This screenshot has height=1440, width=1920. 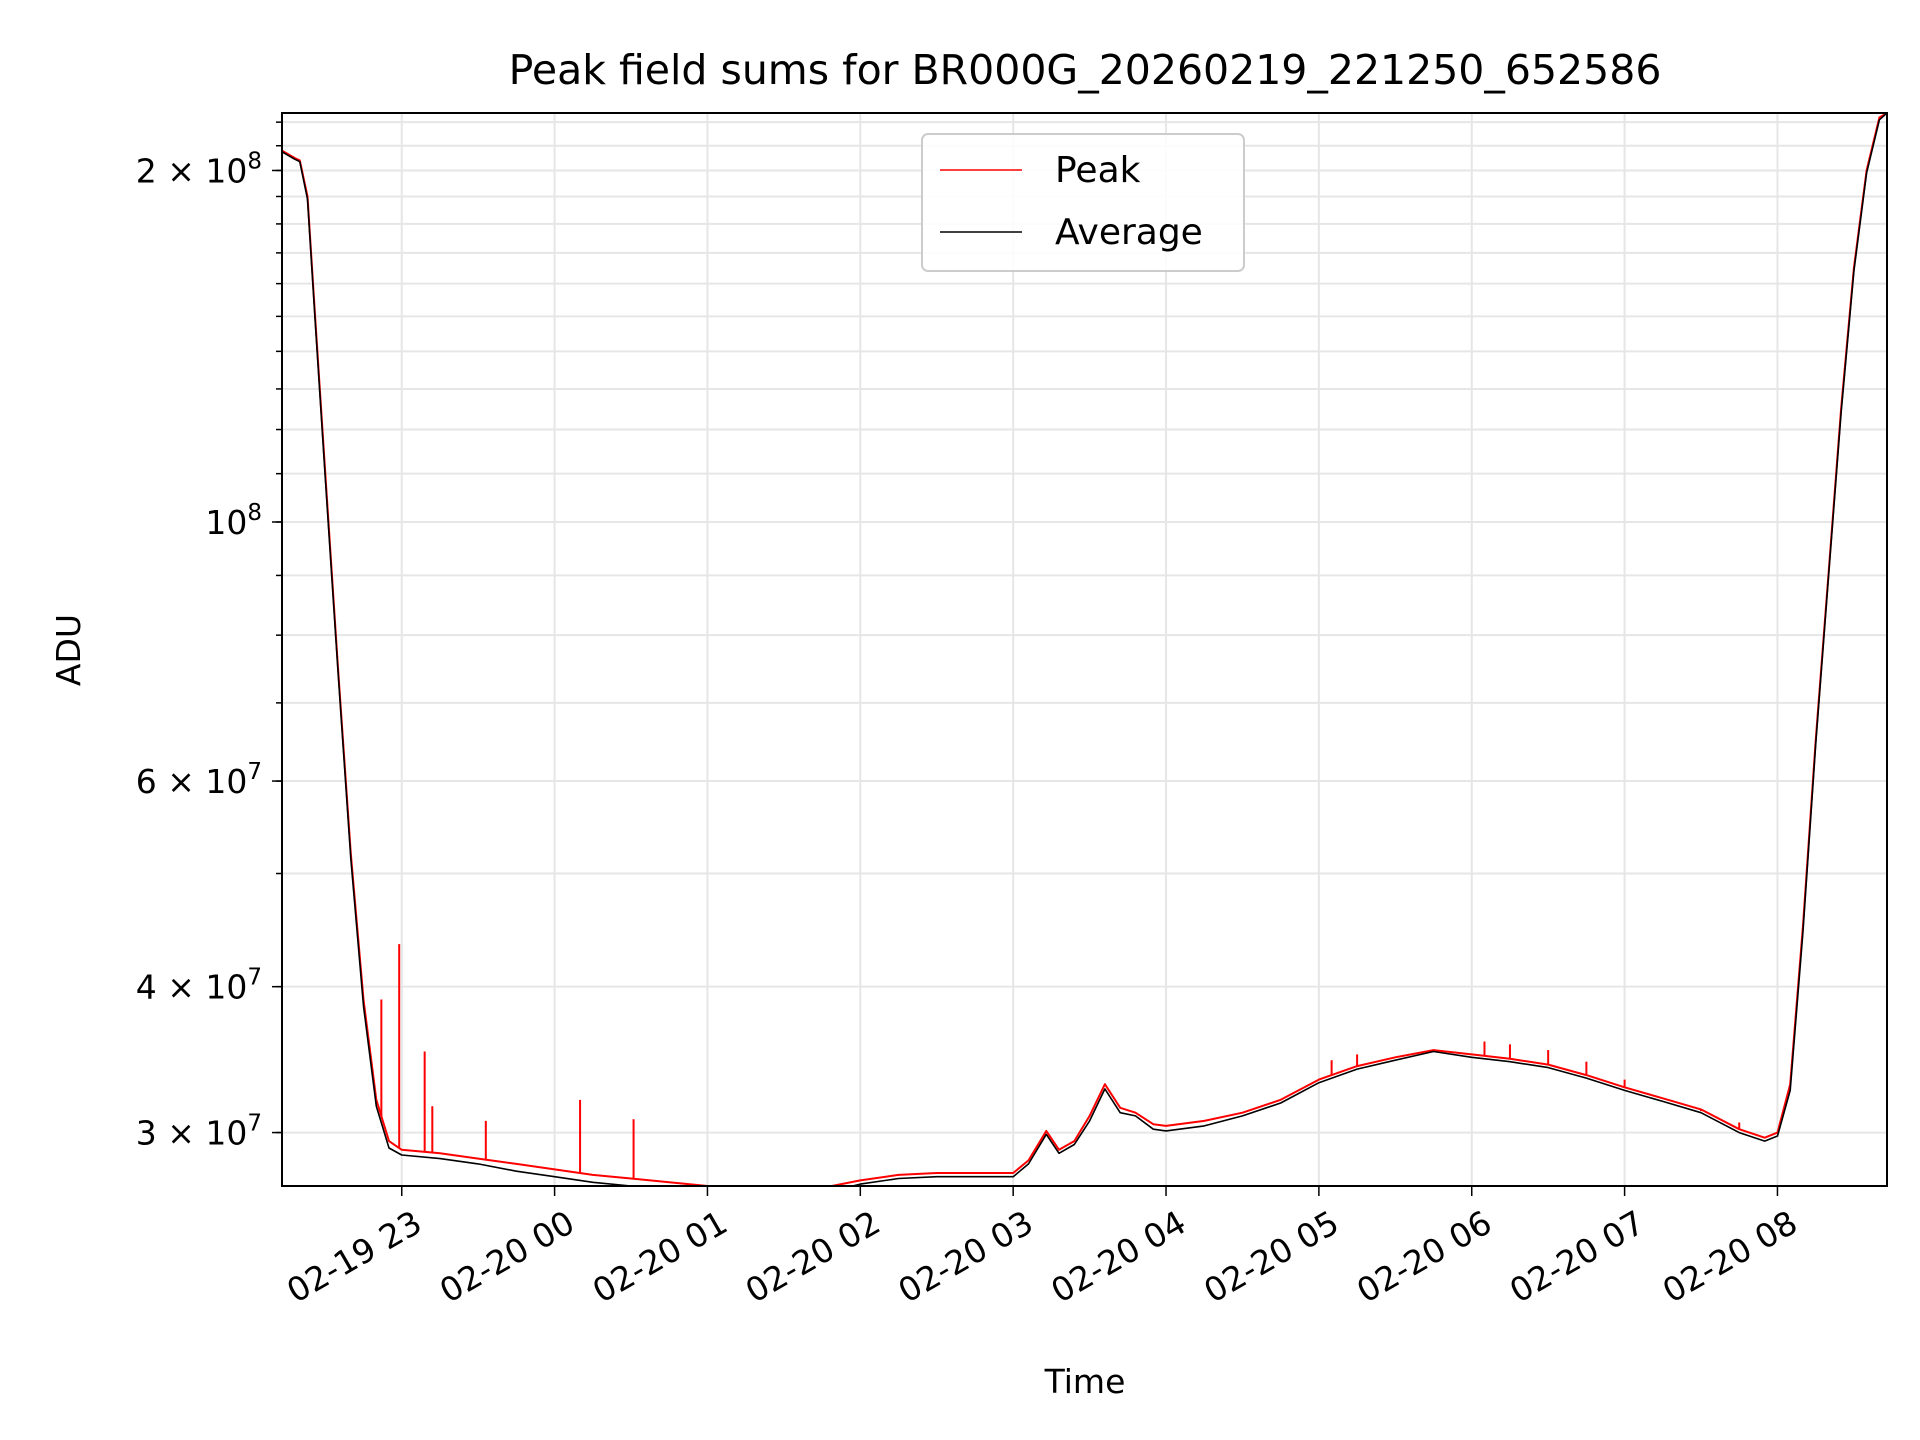 What do you see at coordinates (199, 780) in the screenshot?
I see `y-tick-label: 6 × 107` at bounding box center [199, 780].